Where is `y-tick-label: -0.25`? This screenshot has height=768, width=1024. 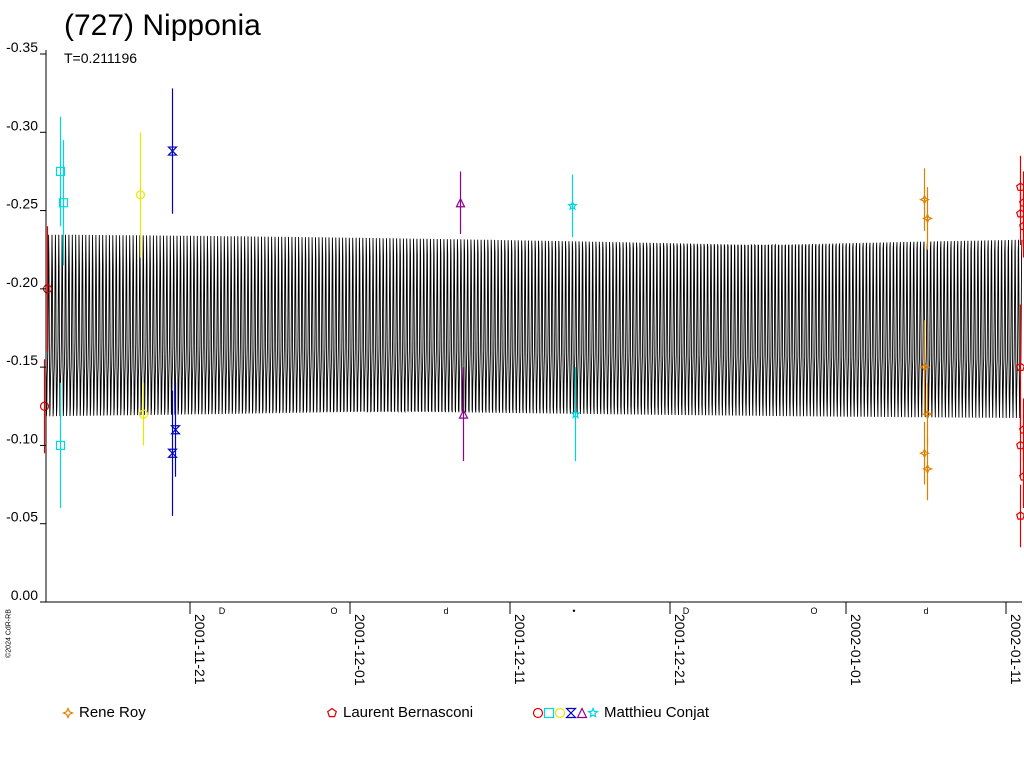 y-tick-label: -0.25 is located at coordinates (22, 204).